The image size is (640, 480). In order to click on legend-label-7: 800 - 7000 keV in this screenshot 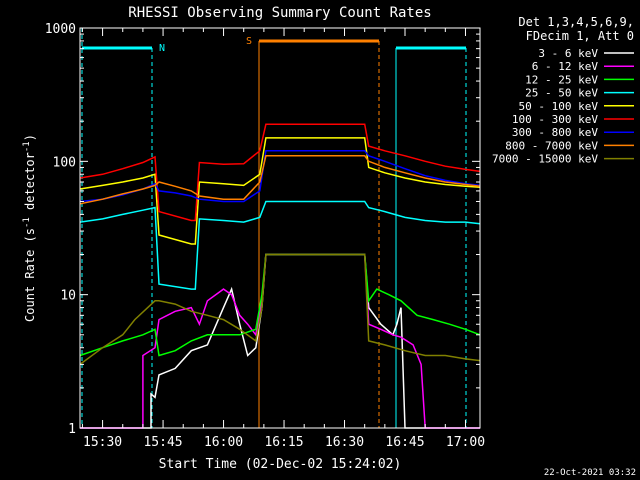, I will do `click(551, 145)`.